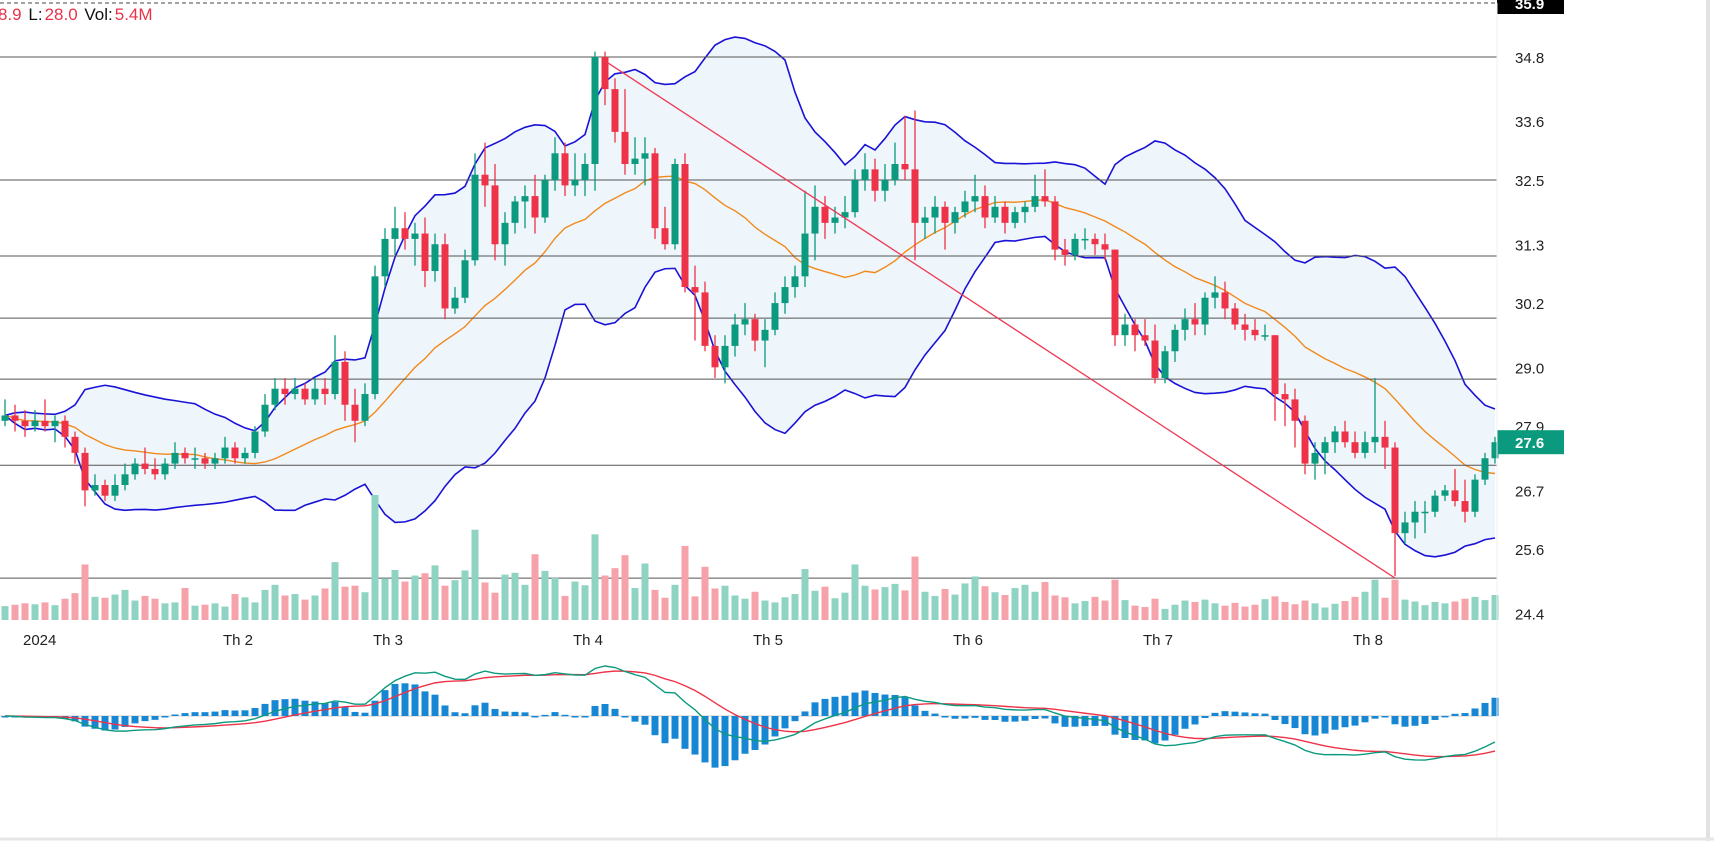 This screenshot has width=1714, height=841. Describe the element at coordinates (968, 640) in the screenshot. I see `time-tick-label: Th 6` at that location.